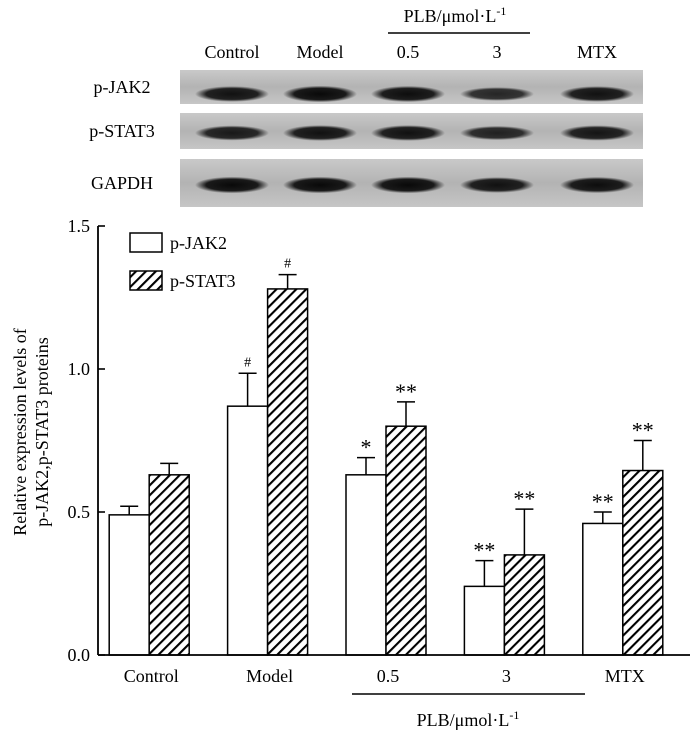 This screenshot has width=700, height=740. What do you see at coordinates (79, 655) in the screenshot?
I see `y-tick-label: 0.0` at bounding box center [79, 655].